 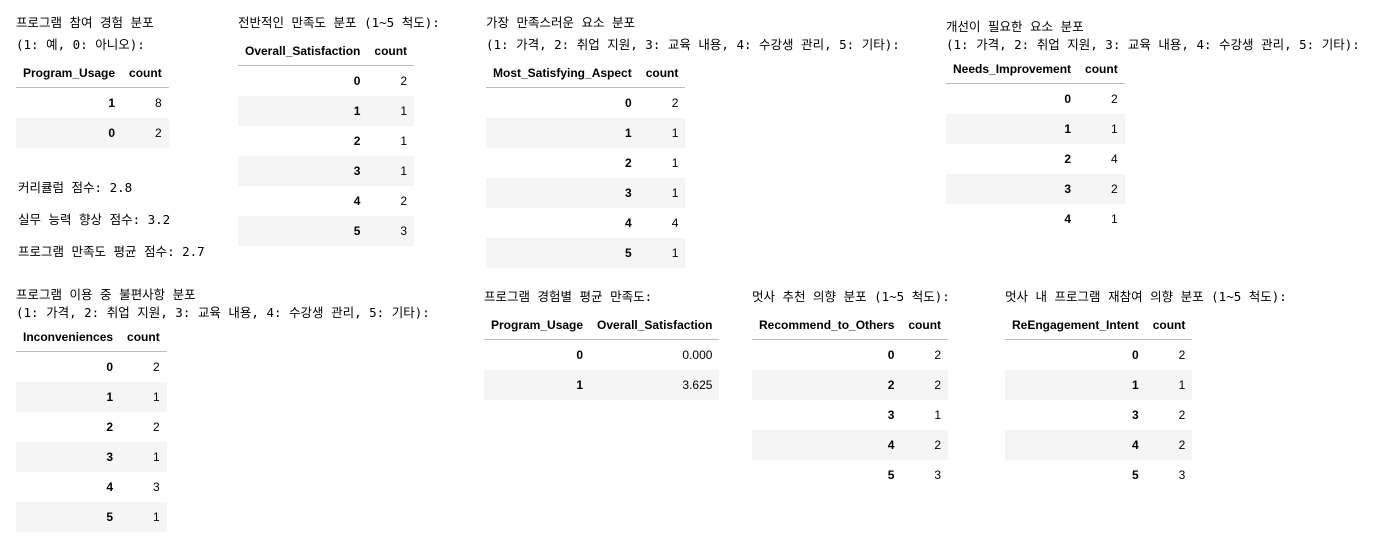 I want to click on column-header: Overall_Satisfaction, so click(x=303, y=52).